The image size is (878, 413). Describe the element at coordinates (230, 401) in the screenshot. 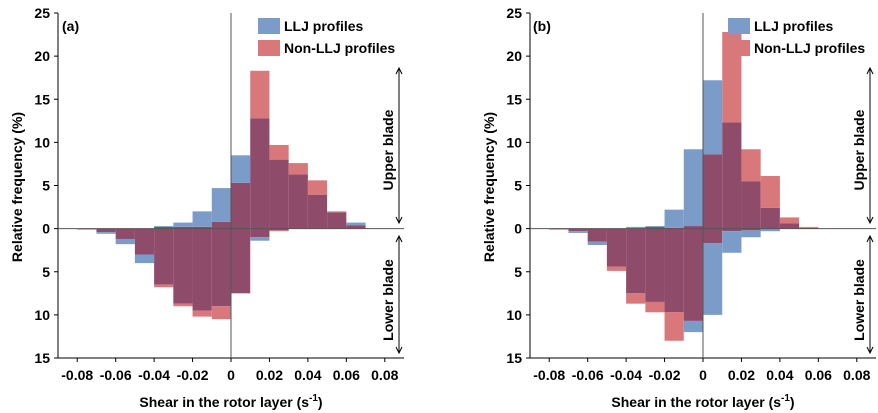

I see `x-axis-label: Shear in the rotor layer (s-1)` at that location.